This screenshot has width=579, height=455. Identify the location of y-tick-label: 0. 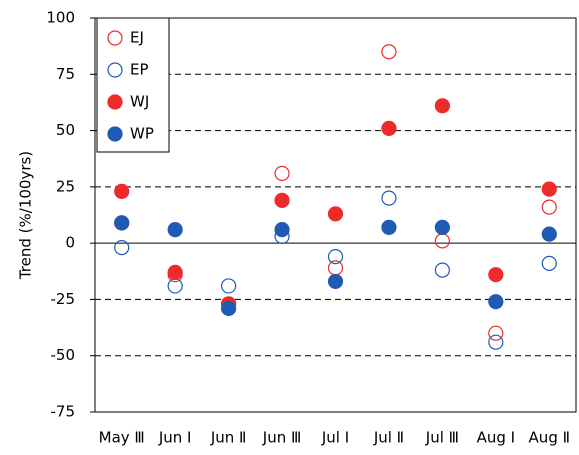
(70, 243).